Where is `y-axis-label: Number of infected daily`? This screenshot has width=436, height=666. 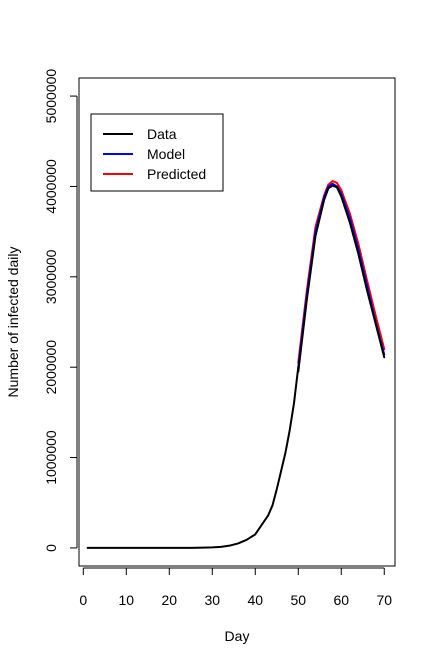
y-axis-label: Number of infected daily is located at coordinates (13, 322).